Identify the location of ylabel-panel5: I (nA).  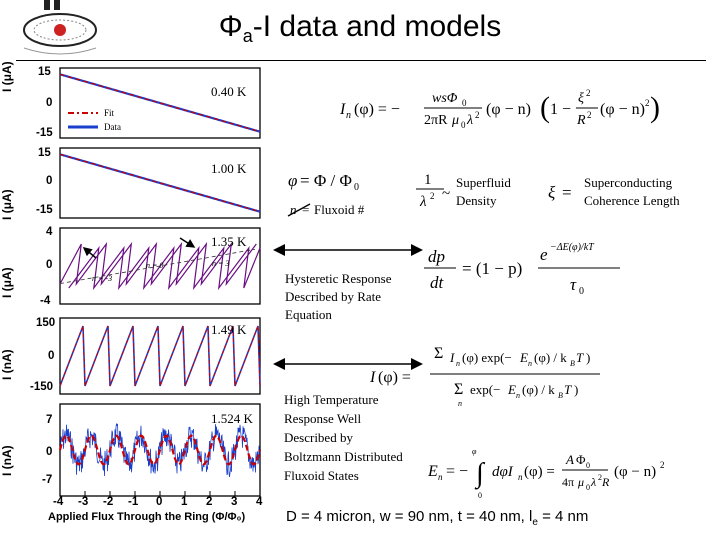
(7, 460).